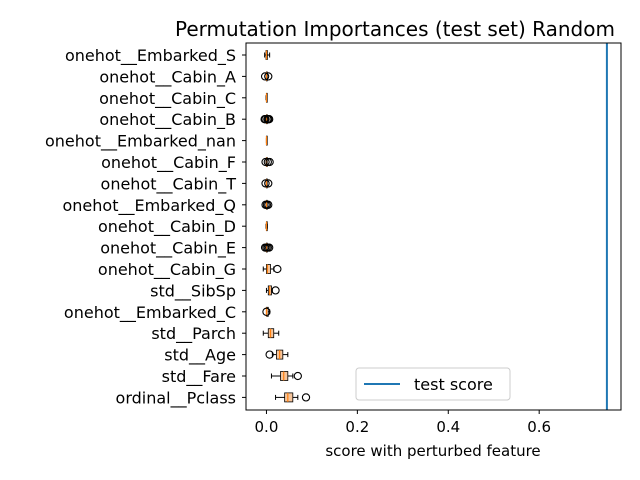  I want to click on y-tick-label: std__Age, so click(200, 356).